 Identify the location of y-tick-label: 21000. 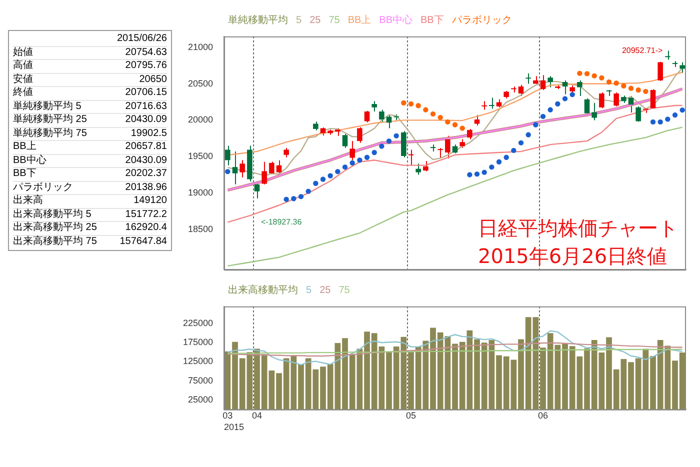
(200, 47).